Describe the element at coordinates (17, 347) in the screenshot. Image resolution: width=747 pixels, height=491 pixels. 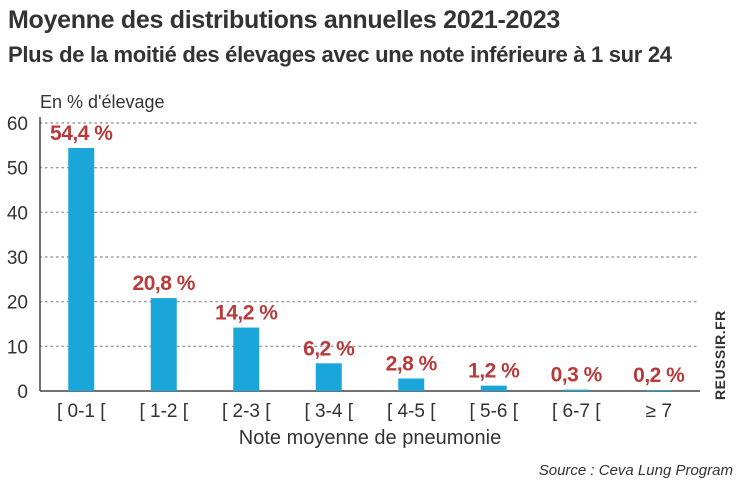
I see `y-tick-label: 10` at that location.